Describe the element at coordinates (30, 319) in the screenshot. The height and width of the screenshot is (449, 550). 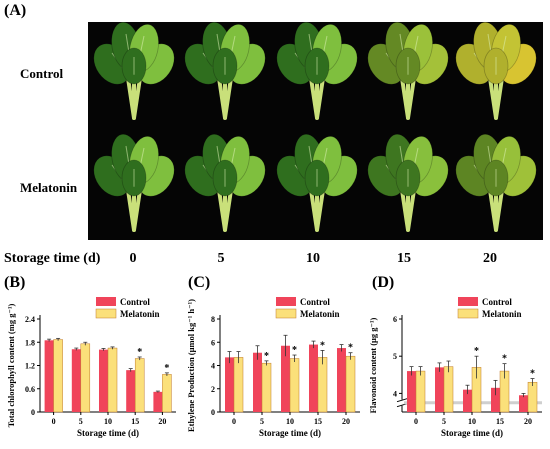
I see `y-tick-label: 2.4` at that location.